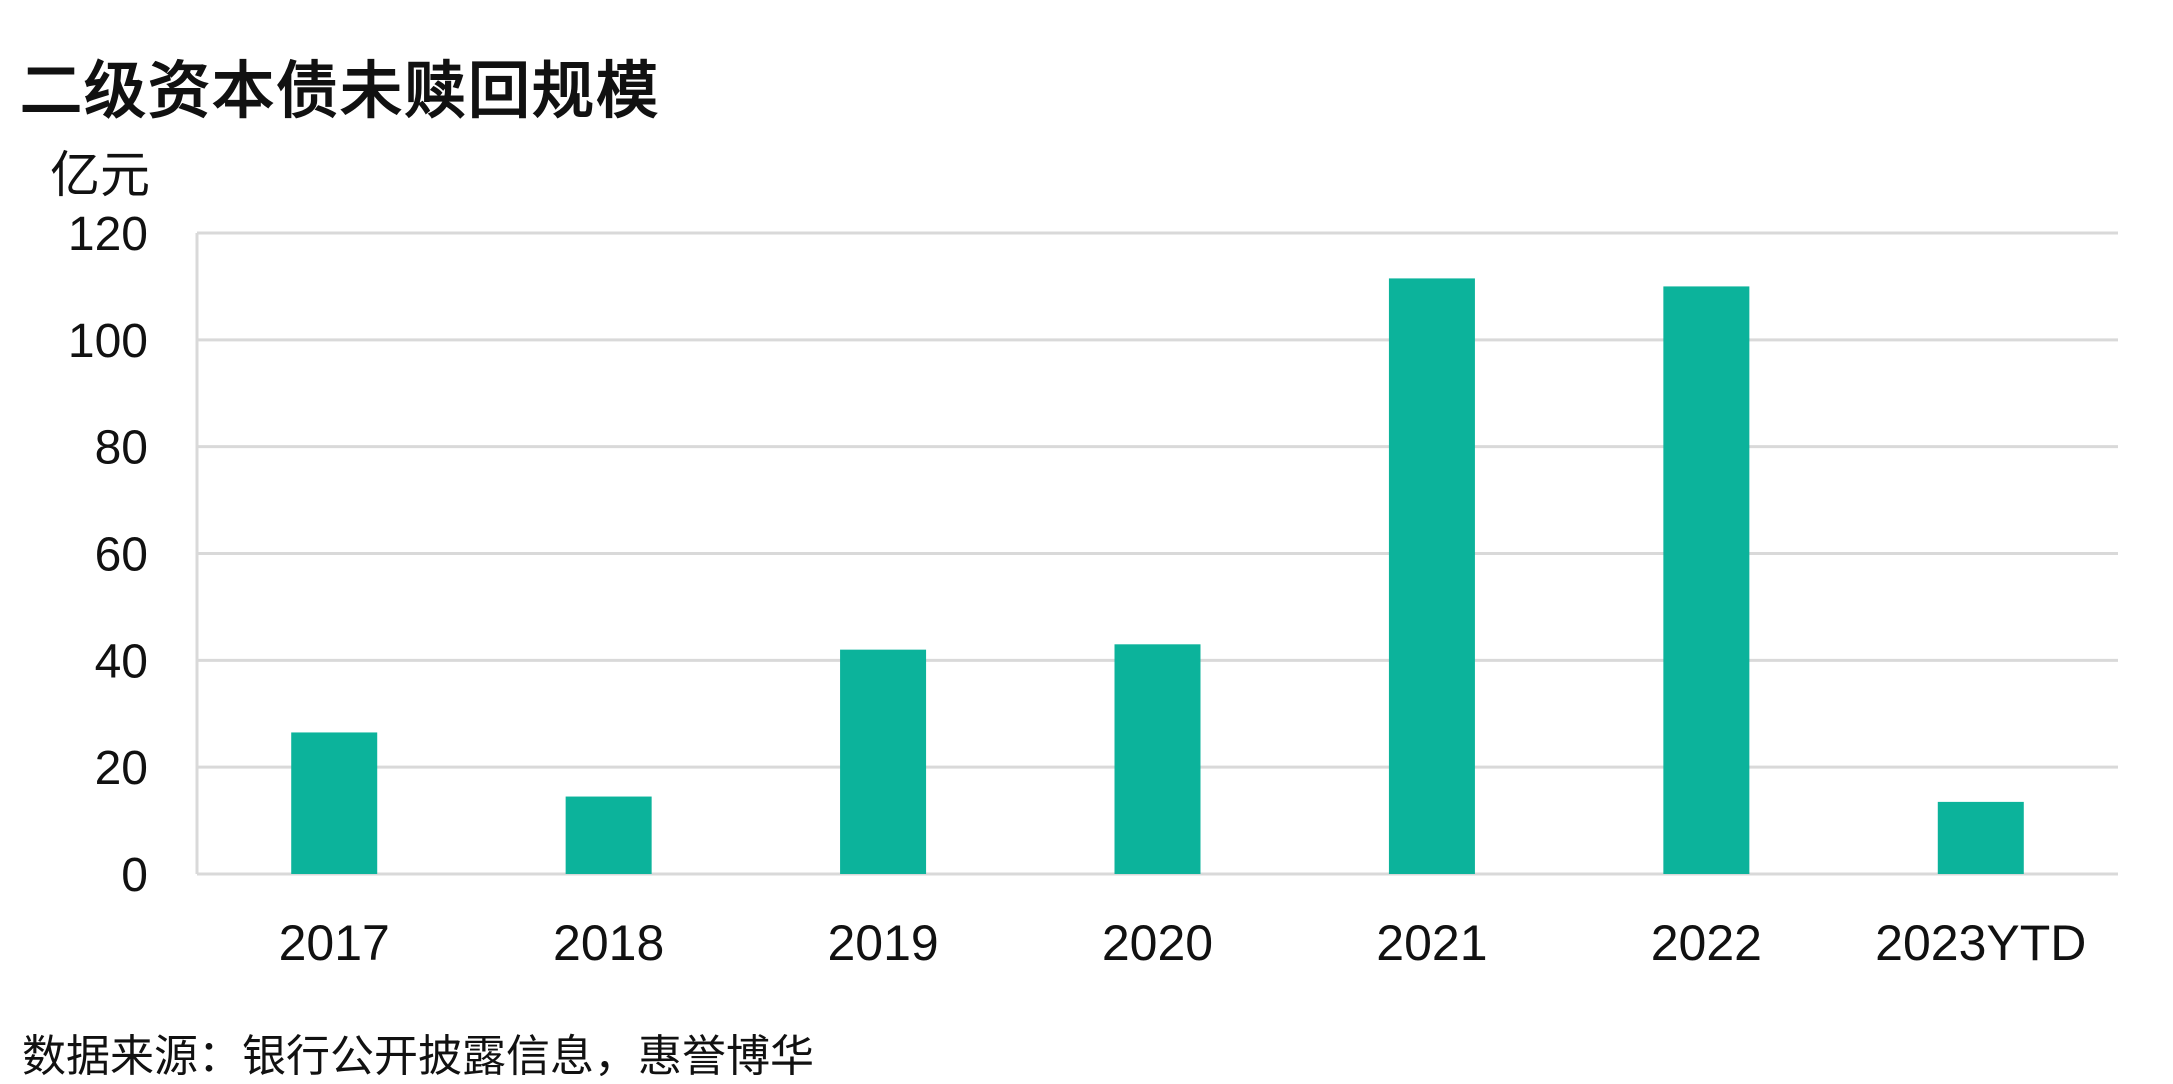  Describe the element at coordinates (1157, 943) in the screenshot. I see `x-tick-label: 2020` at that location.